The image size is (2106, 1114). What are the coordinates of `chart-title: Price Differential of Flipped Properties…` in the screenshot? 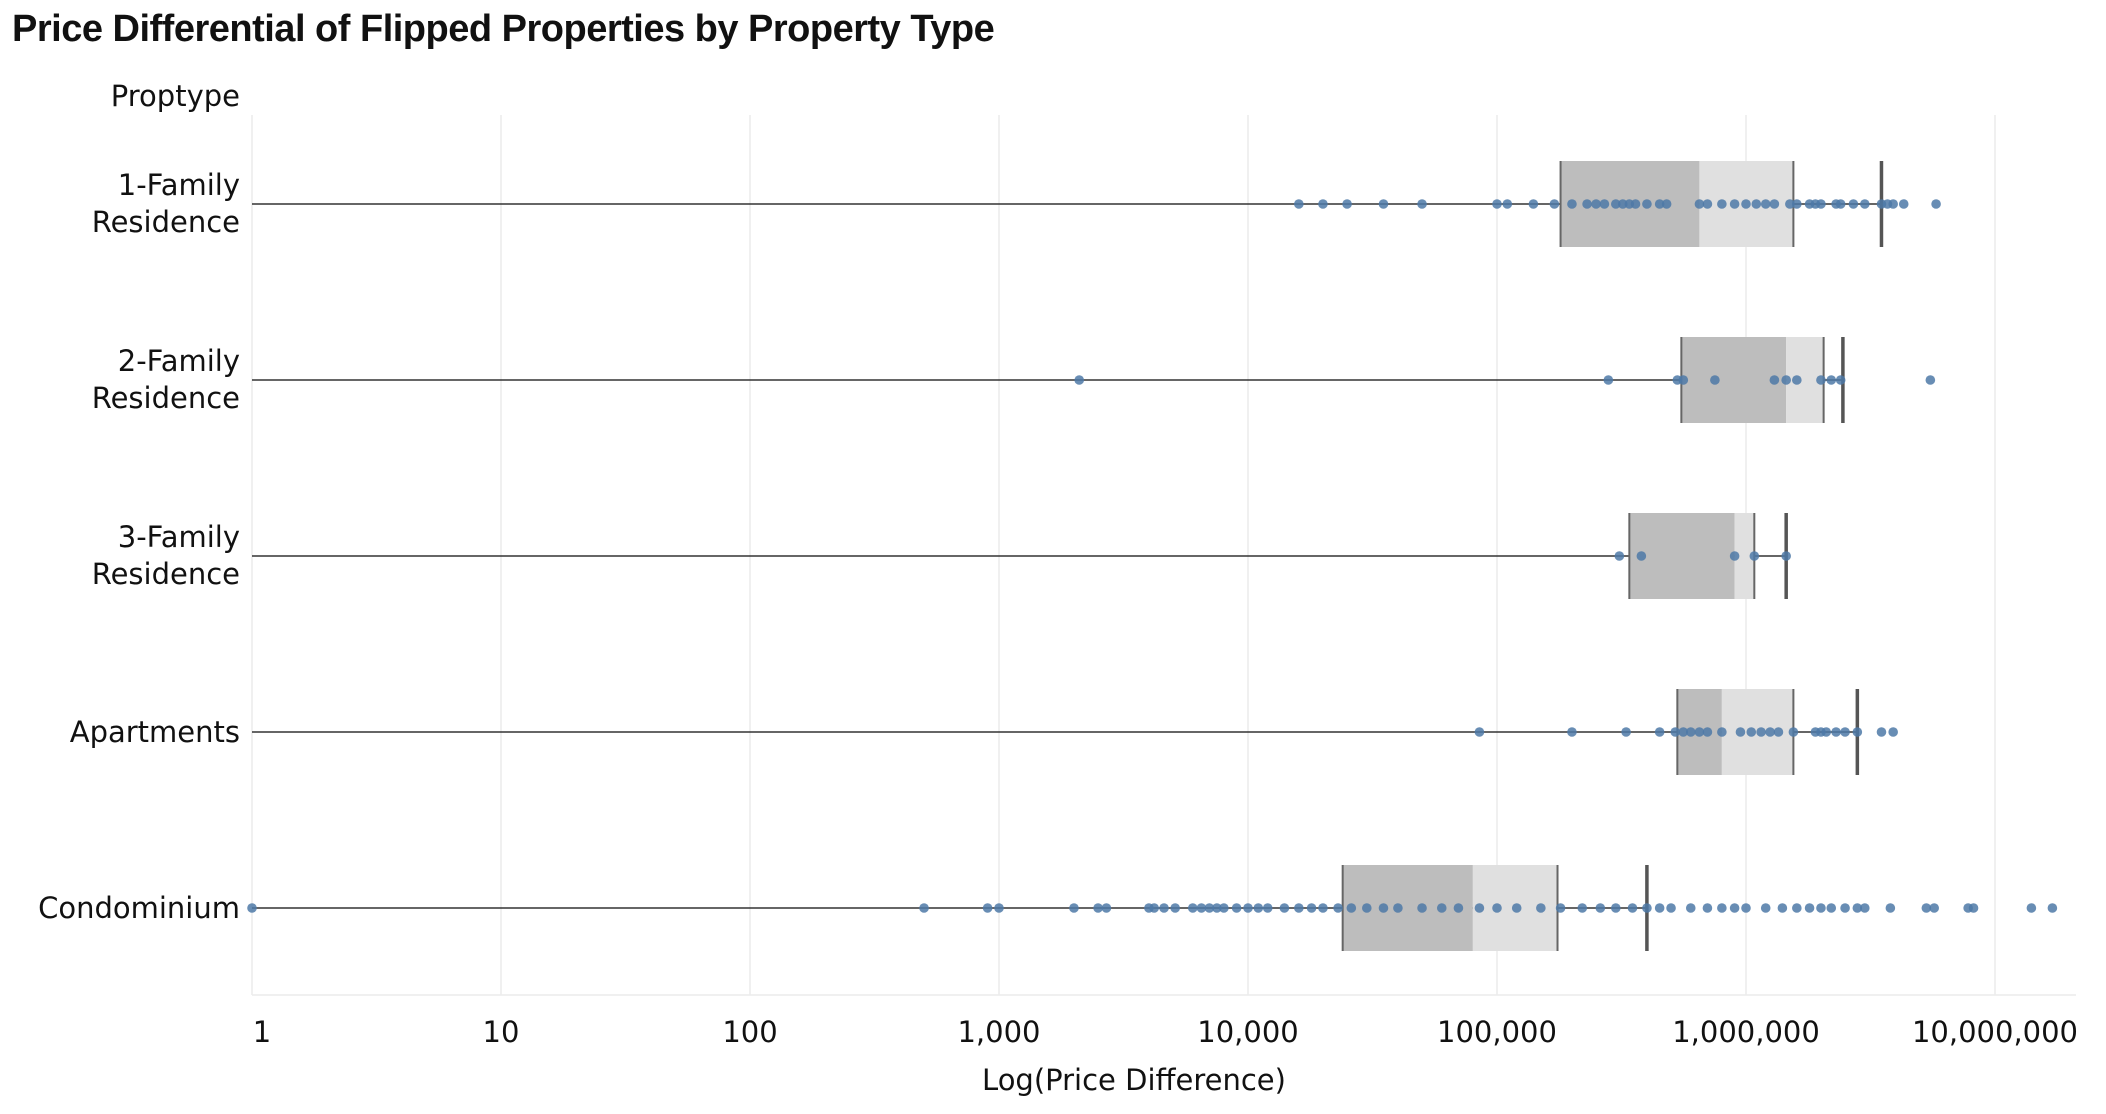 It's located at (503, 29).